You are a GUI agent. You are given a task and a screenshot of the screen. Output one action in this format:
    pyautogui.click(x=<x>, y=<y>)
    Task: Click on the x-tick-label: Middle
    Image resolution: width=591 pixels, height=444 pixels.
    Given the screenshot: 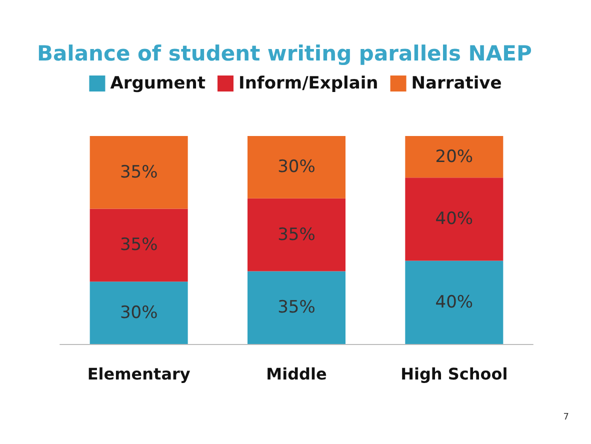 What is the action you would take?
    pyautogui.click(x=296, y=374)
    